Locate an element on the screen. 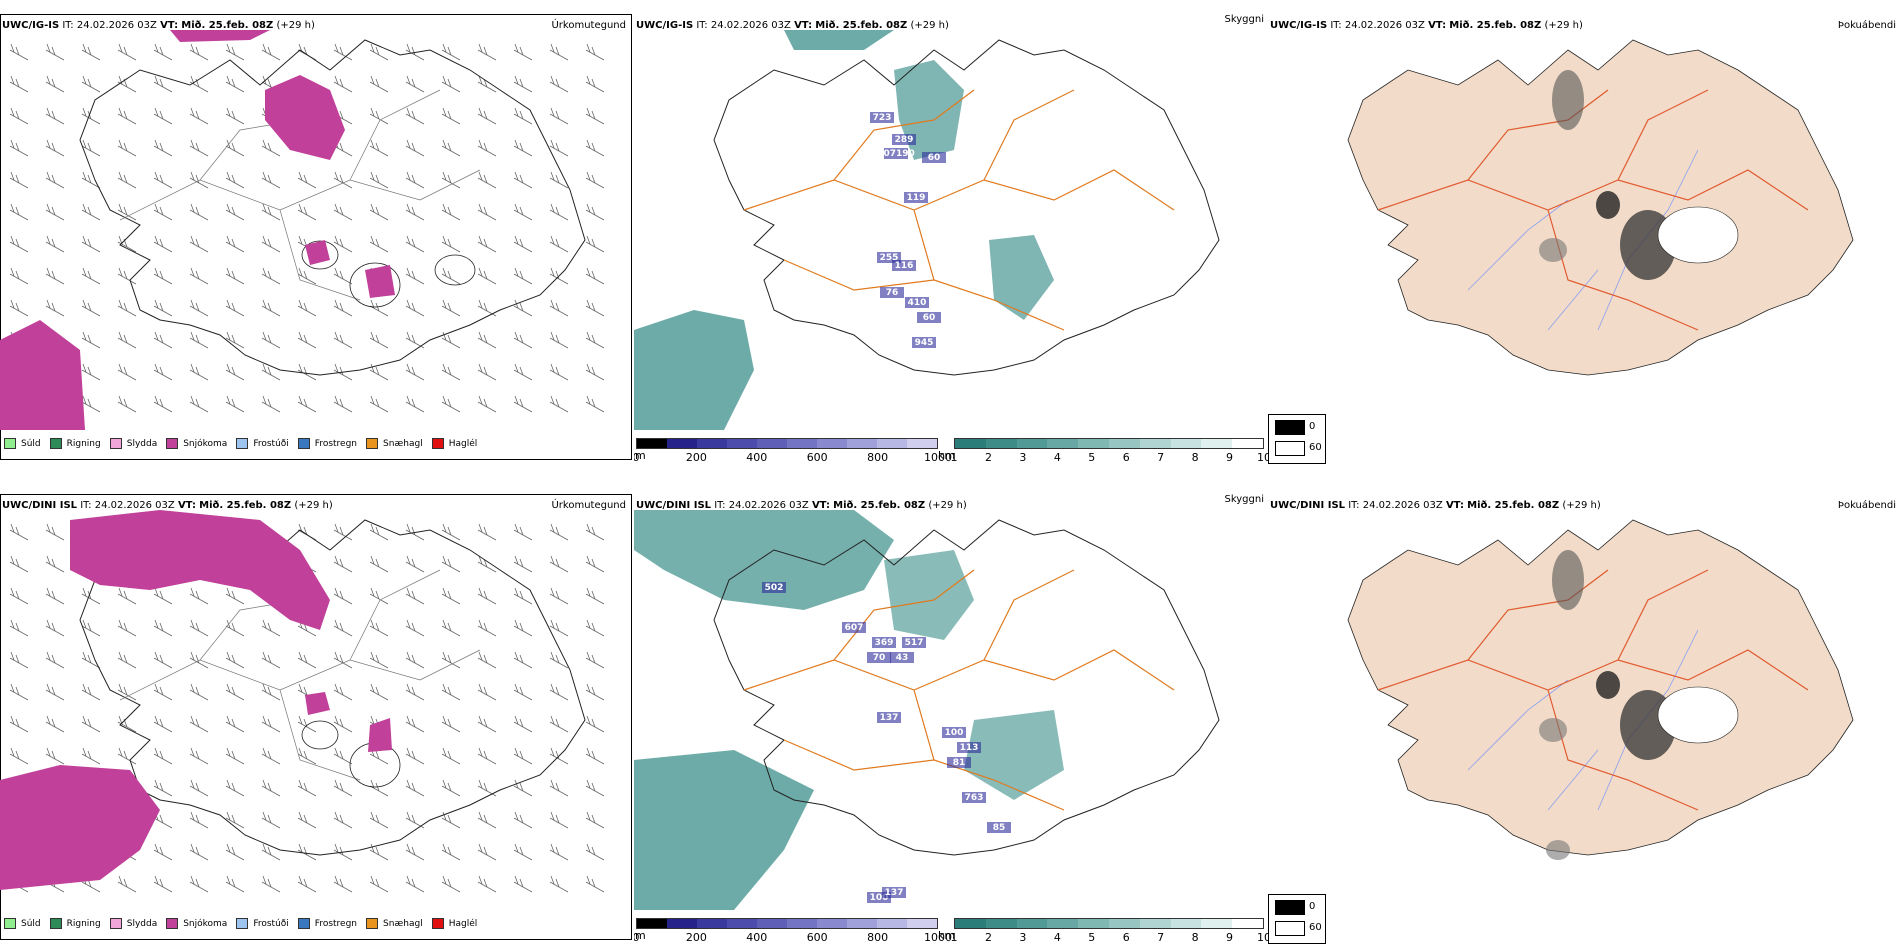 This screenshot has height=950, width=1900. snow-area is located at coordinates (220, 36).